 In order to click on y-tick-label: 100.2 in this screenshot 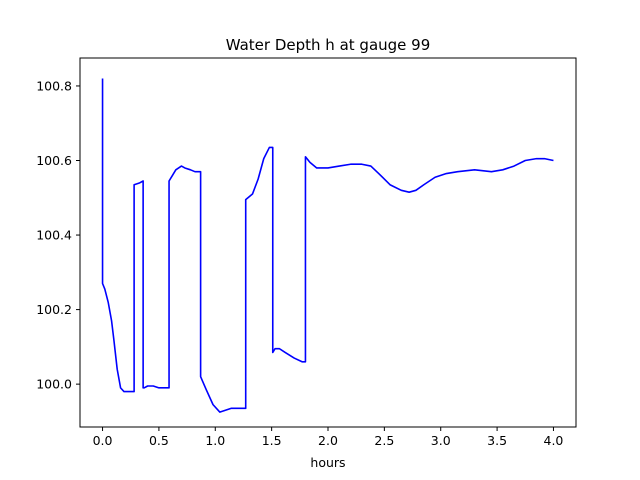, I will do `click(54, 309)`.